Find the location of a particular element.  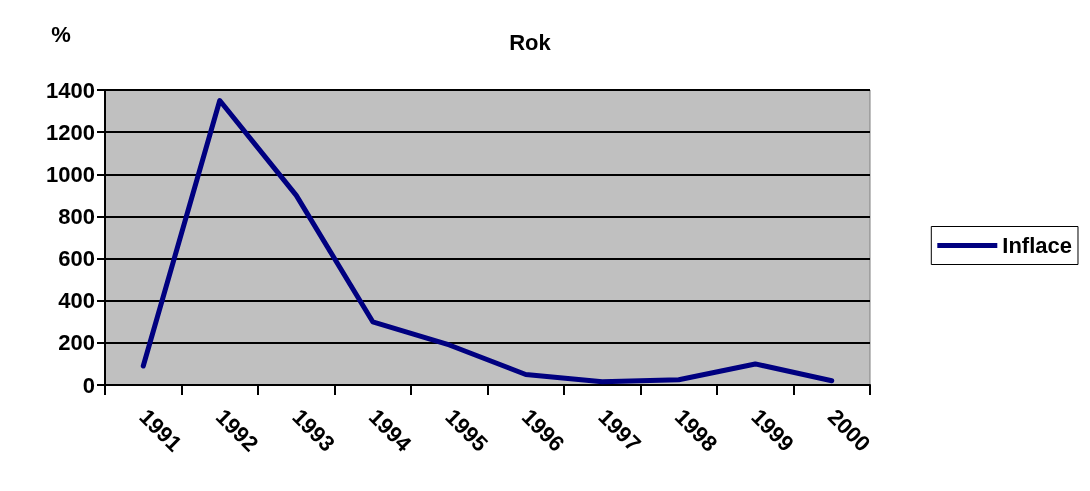

y-axis-title: % is located at coordinates (61, 34).